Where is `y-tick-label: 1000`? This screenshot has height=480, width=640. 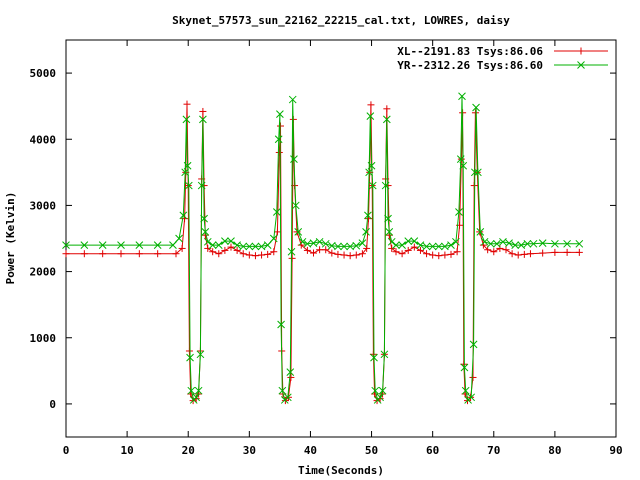 y-tick-label: 1000 is located at coordinates (43, 338).